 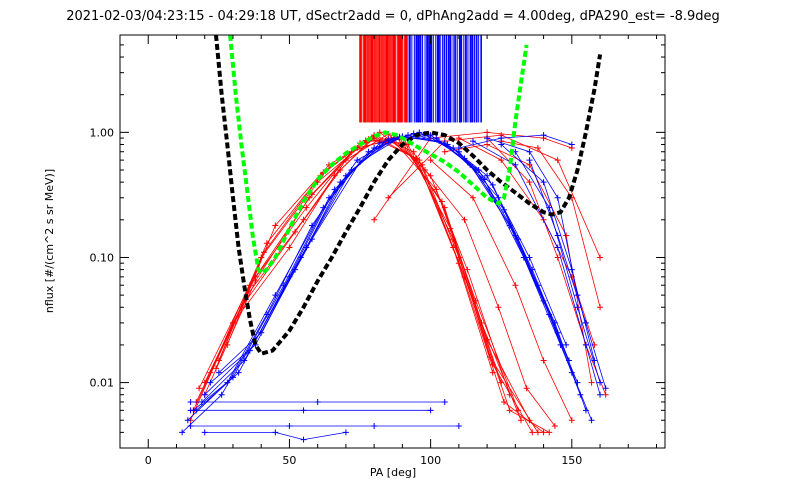 What do you see at coordinates (393, 472) in the screenshot?
I see `x-axis-label: PA [deg]` at bounding box center [393, 472].